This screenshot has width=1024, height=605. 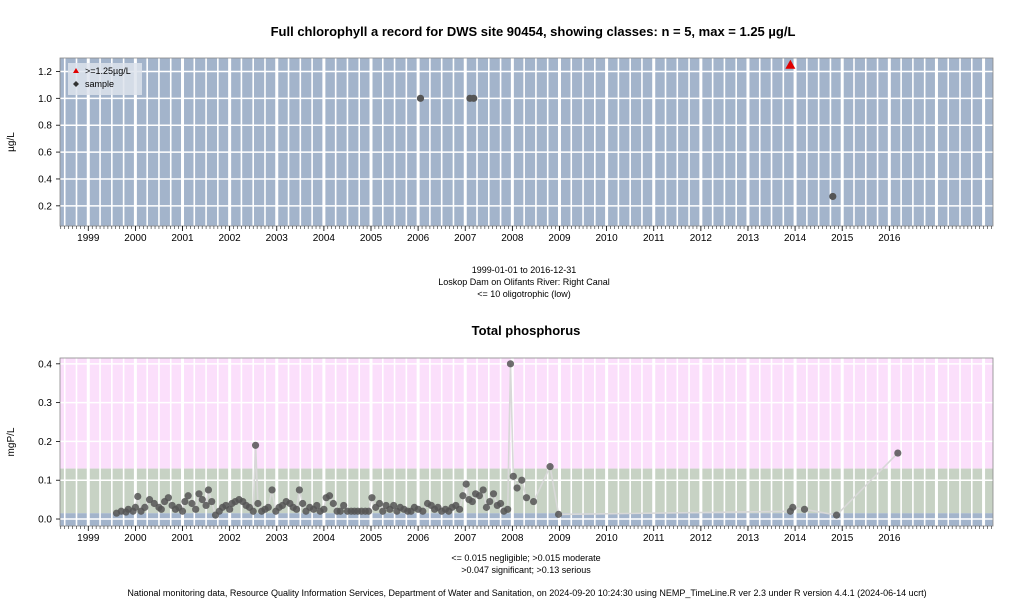 What do you see at coordinates (45, 403) in the screenshot?
I see `y-tick-label: 0.3` at bounding box center [45, 403].